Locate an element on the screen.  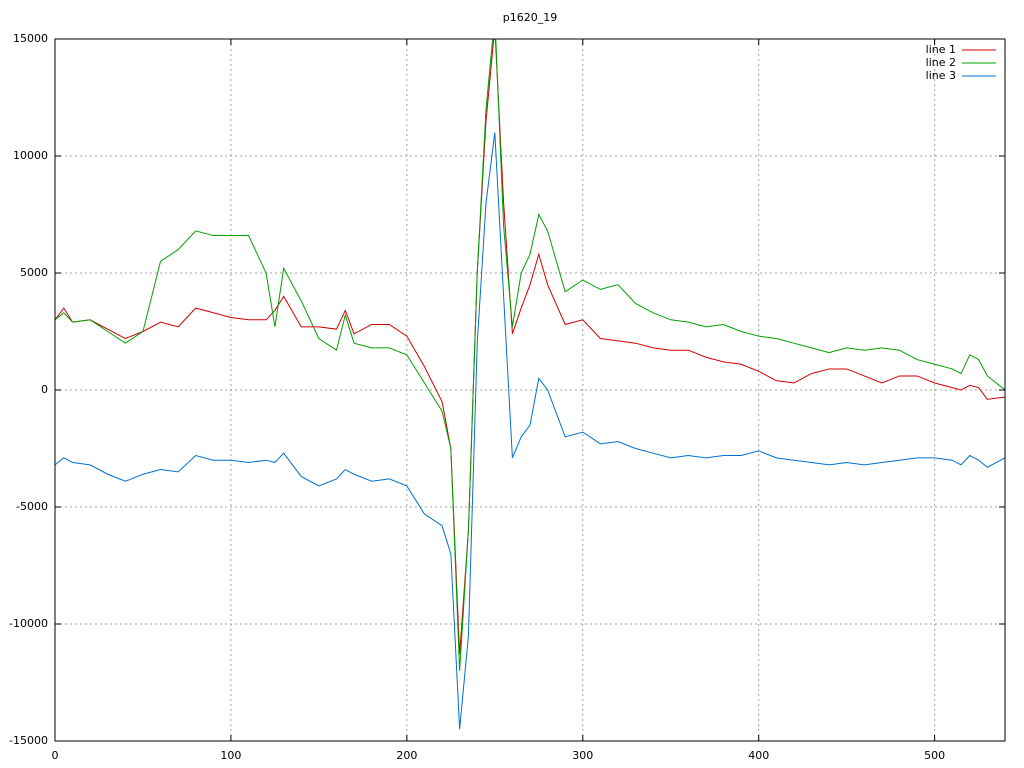
y-tick-label: -10000 is located at coordinates (28, 623).